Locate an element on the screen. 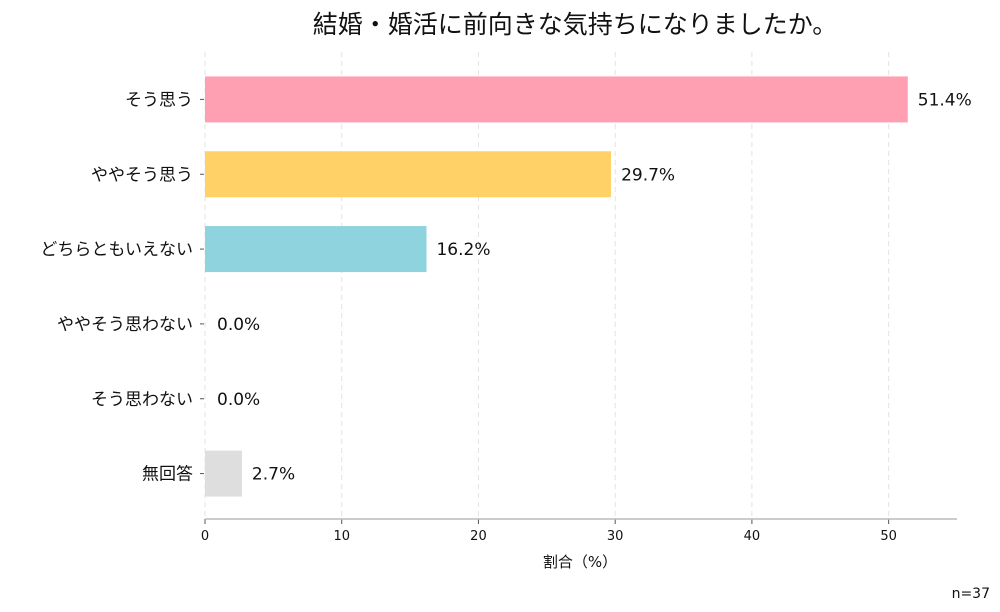  category-label: どちらともいえない is located at coordinates (116, 250).